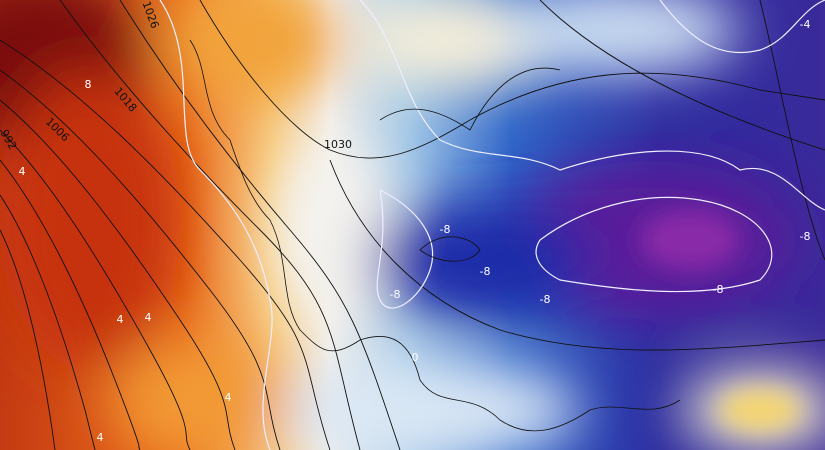 The image size is (825, 450). I want to click on isobar-label: 1030, so click(338, 144).